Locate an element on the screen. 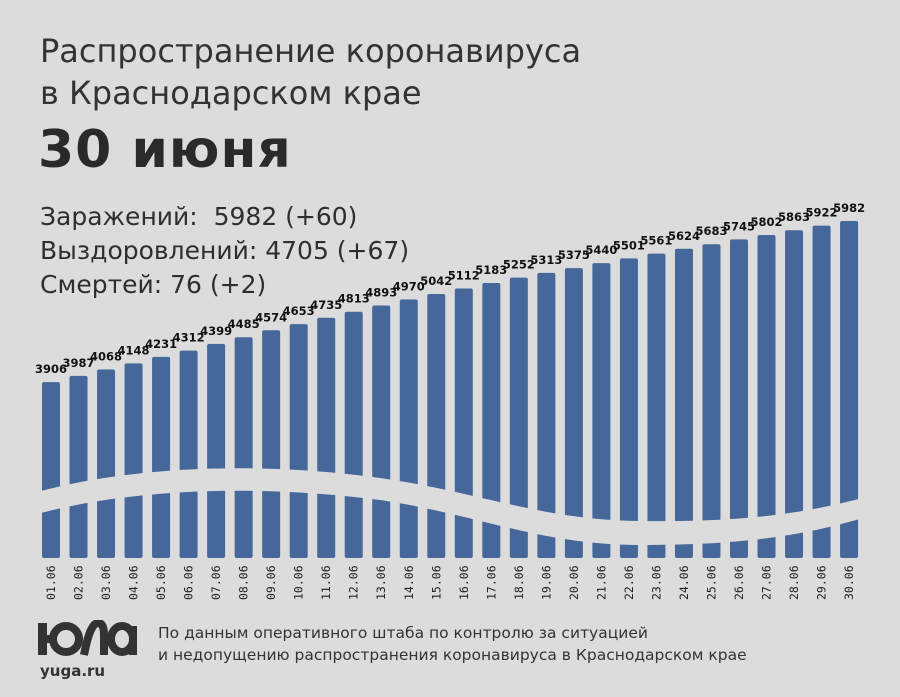 The image size is (900, 697). wave-band is located at coordinates (450, 506).